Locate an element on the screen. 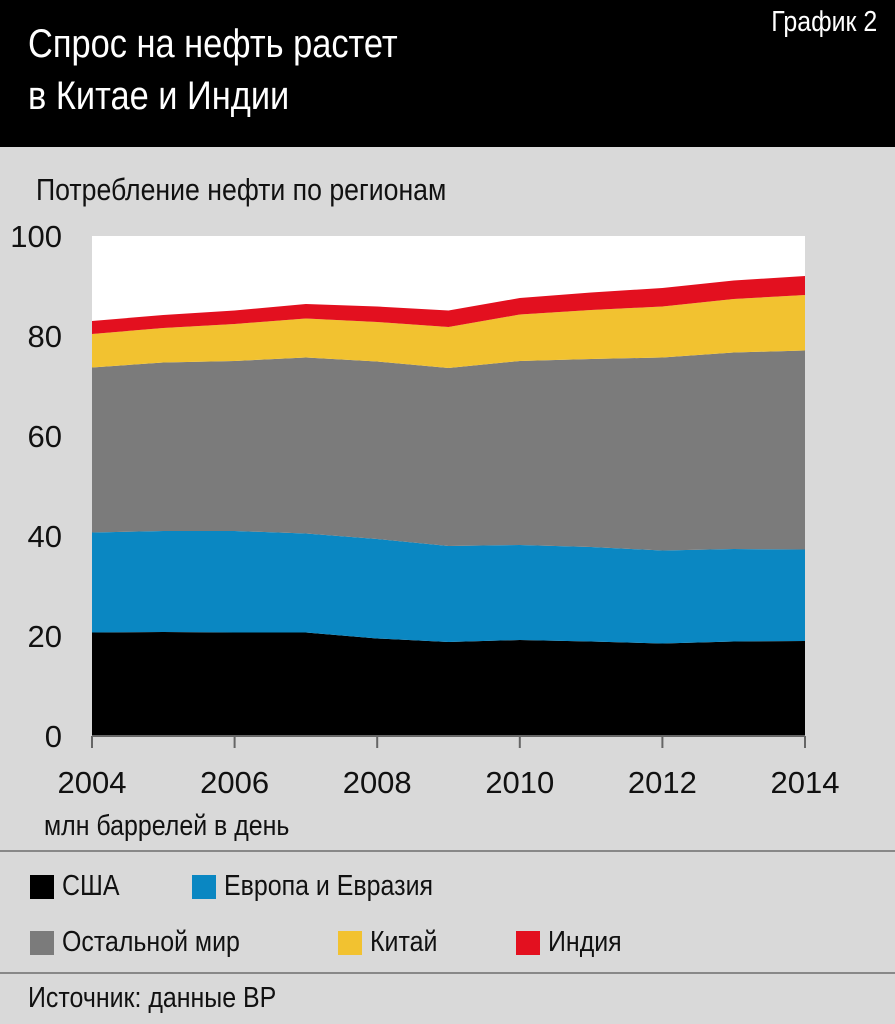  y-tick-label: 60 is located at coordinates (45, 436).